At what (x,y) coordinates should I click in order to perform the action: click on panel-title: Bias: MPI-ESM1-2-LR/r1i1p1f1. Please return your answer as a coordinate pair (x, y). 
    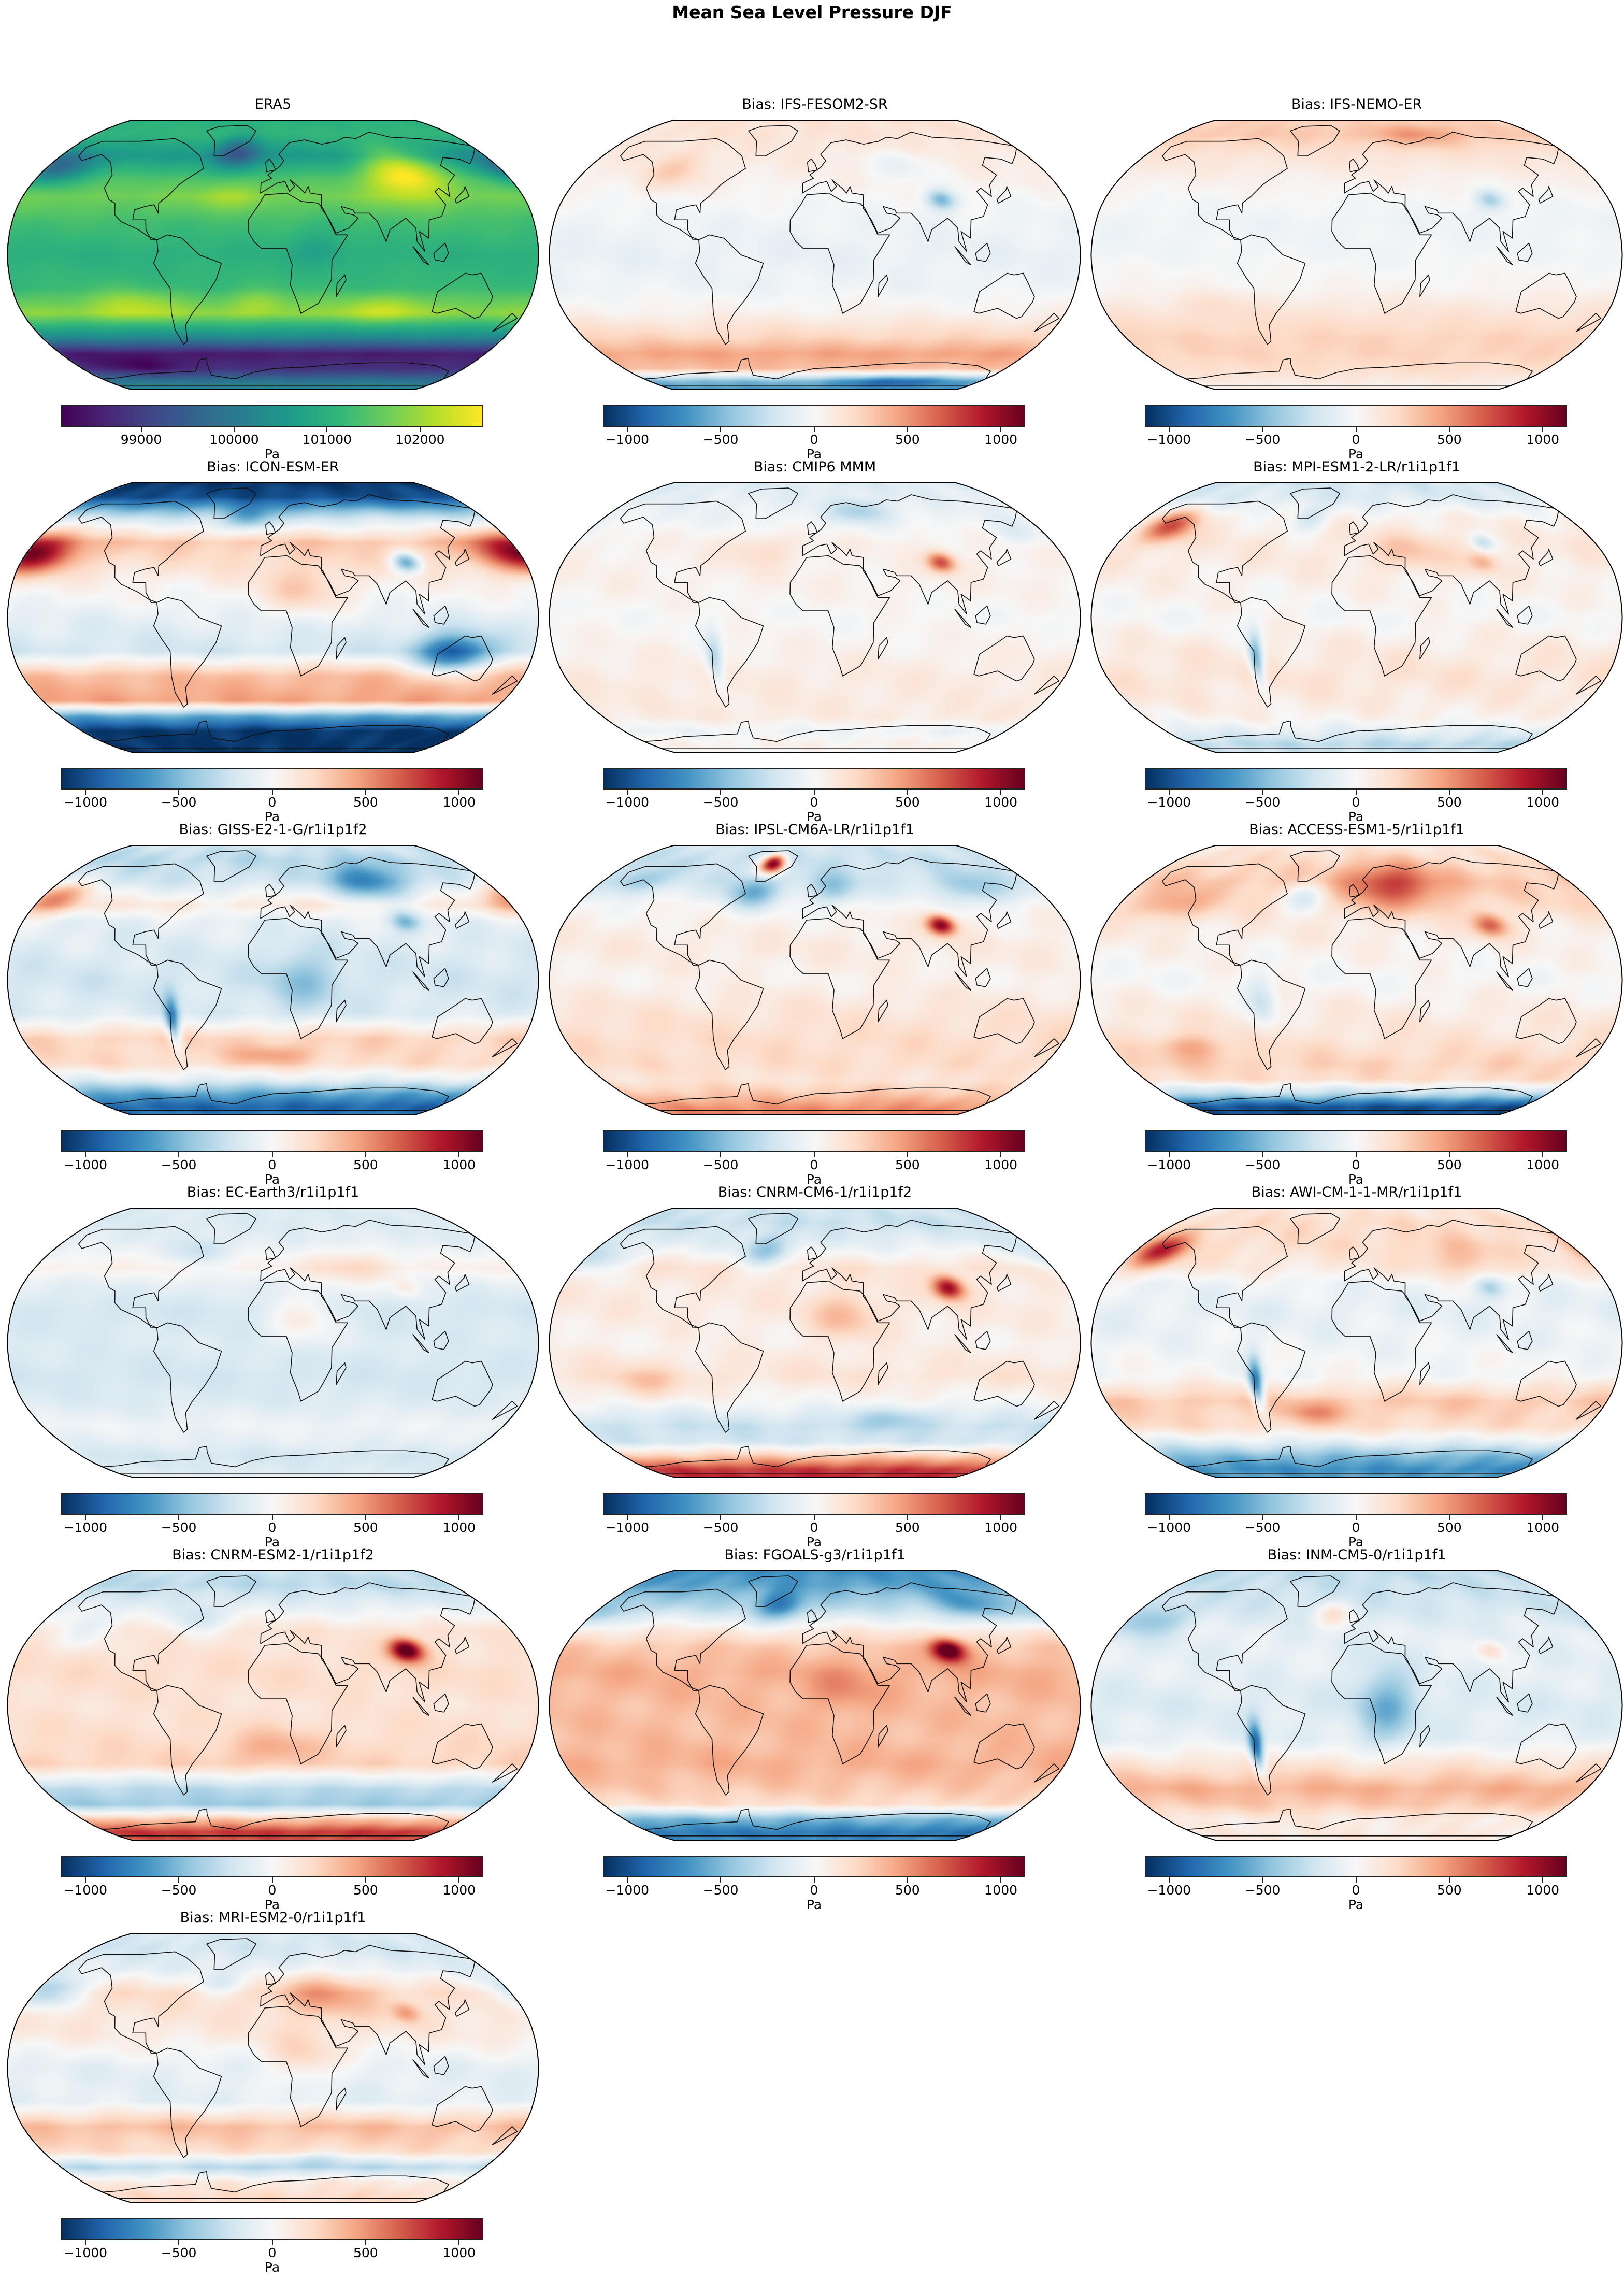
    Looking at the image, I should click on (1356, 467).